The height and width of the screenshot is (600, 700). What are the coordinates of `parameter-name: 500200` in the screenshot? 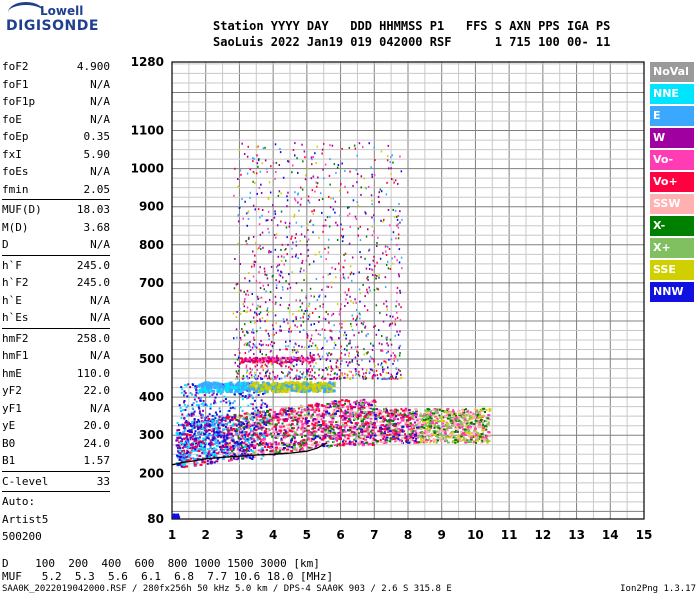 It's located at (22, 536).